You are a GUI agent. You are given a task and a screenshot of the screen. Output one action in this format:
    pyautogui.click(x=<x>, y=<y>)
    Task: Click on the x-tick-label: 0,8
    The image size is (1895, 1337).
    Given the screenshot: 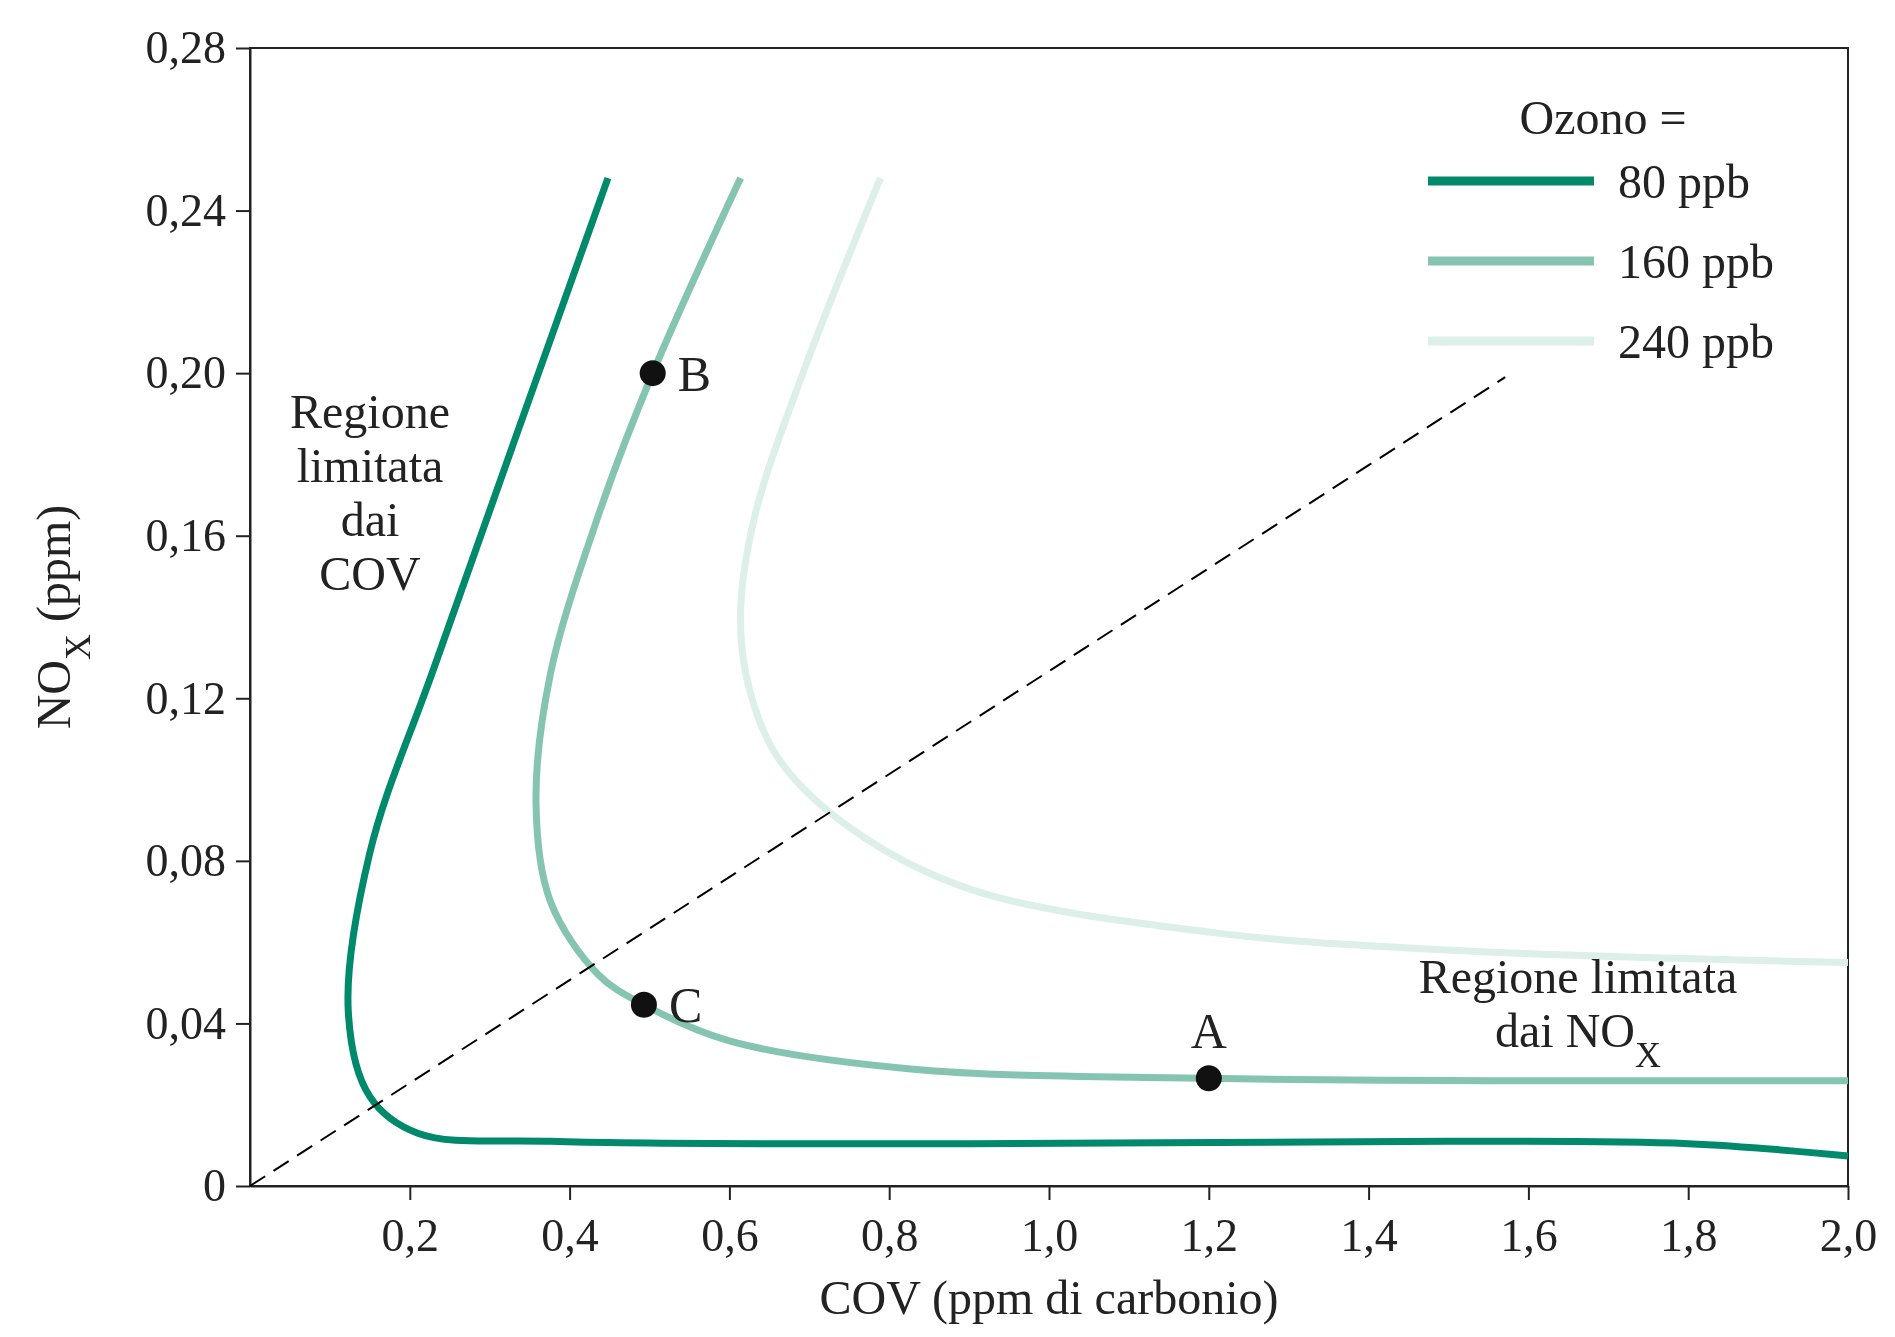 What is the action you would take?
    pyautogui.click(x=889, y=1236)
    